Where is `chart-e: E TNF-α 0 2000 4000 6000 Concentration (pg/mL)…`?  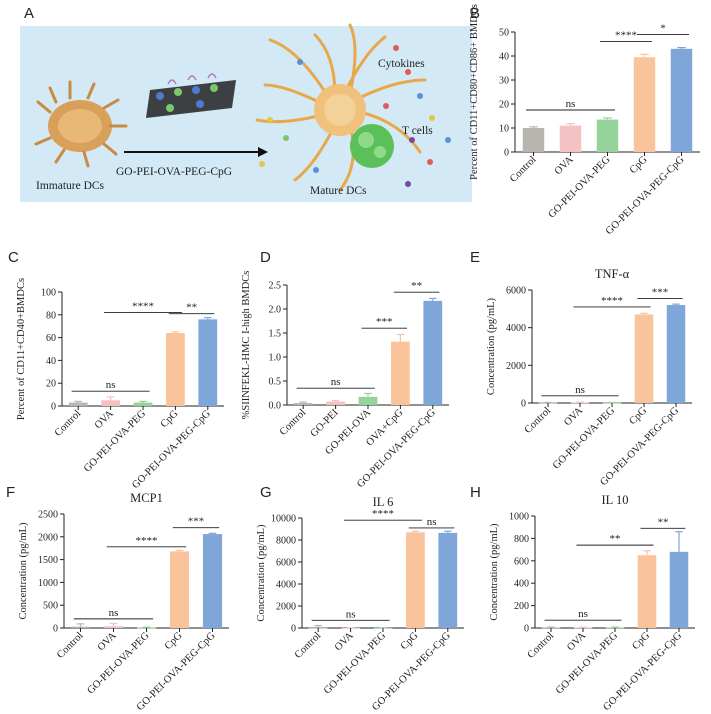 chart-e: E TNF-α 0 2000 4000 6000 Concentration (pg/mL)… is located at coordinates (581, 368).